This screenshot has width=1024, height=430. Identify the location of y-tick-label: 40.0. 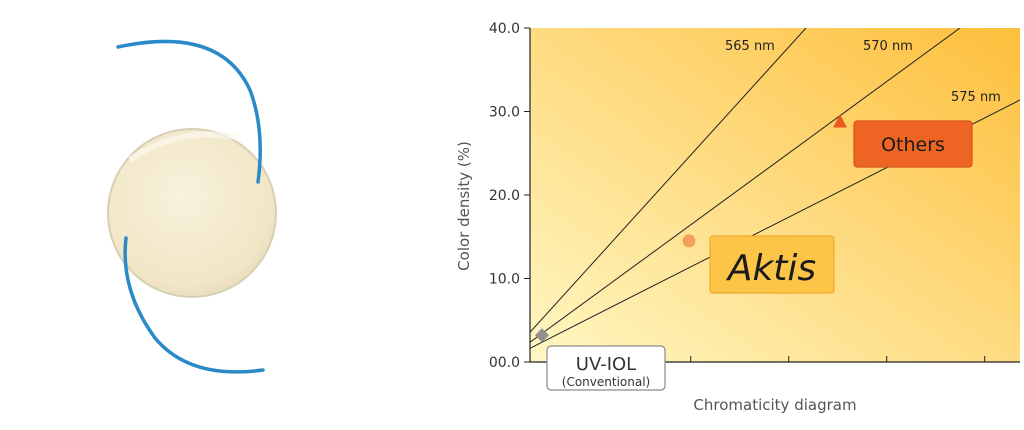
(504, 29).